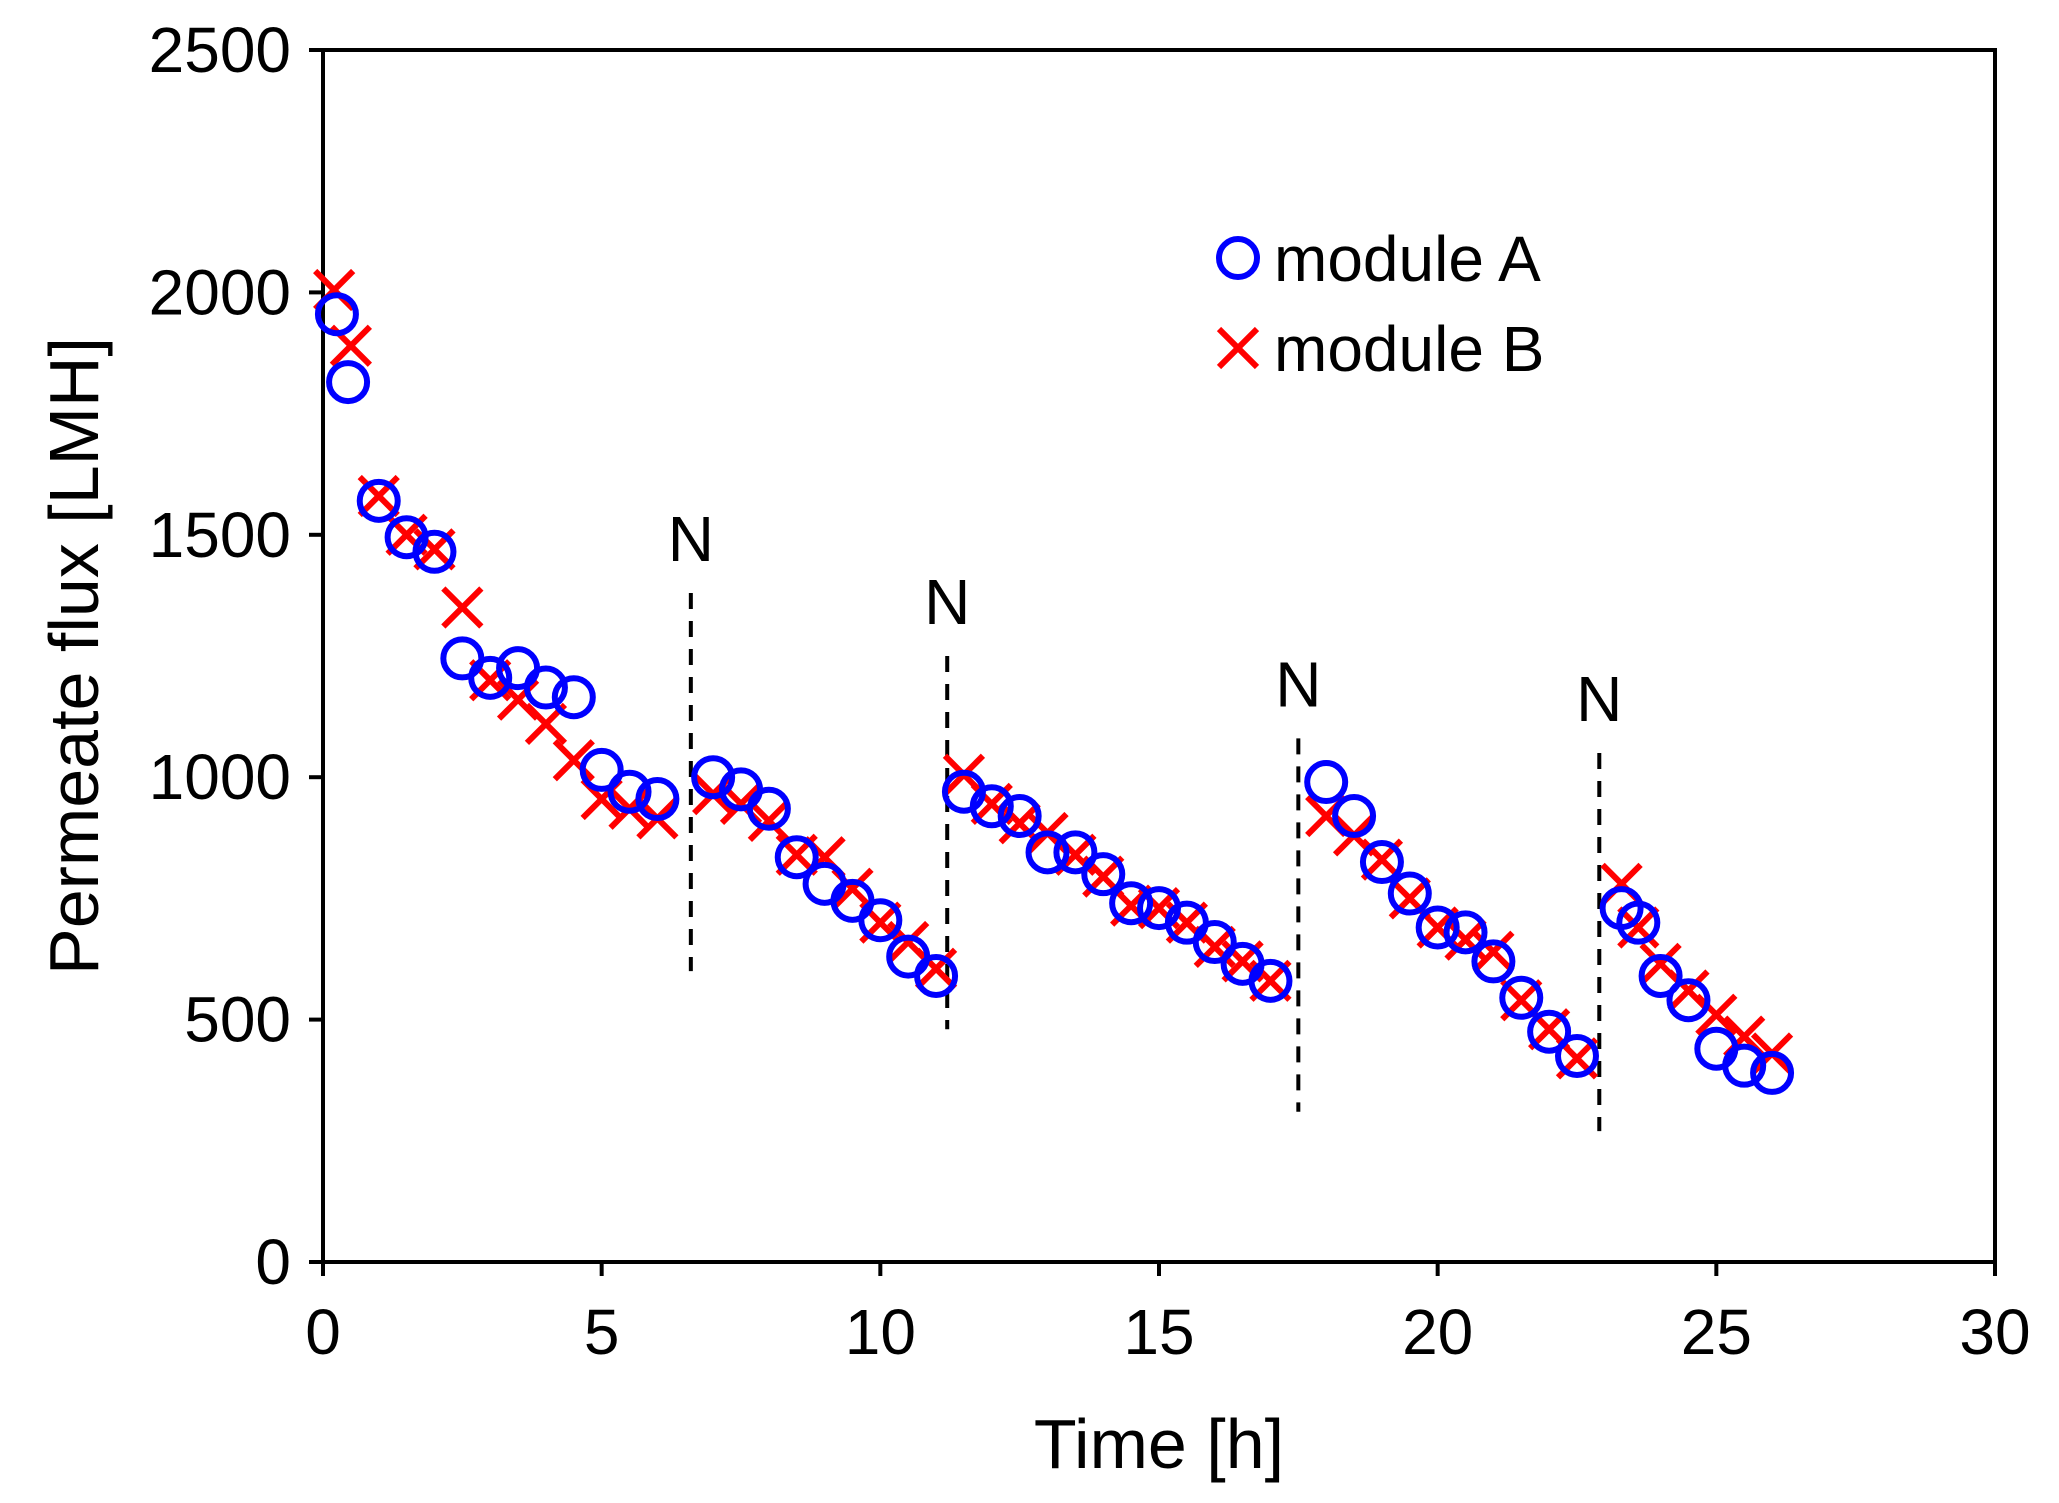  Describe the element at coordinates (602, 1332) in the screenshot. I see `x-tick-label: 5` at that location.